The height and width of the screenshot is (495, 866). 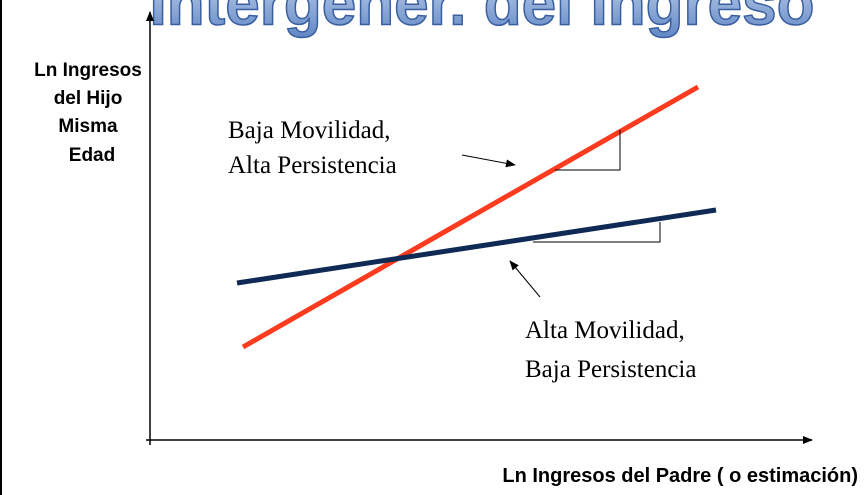 I want to click on title: Intergener. del Ingreso, so click(x=482, y=19).